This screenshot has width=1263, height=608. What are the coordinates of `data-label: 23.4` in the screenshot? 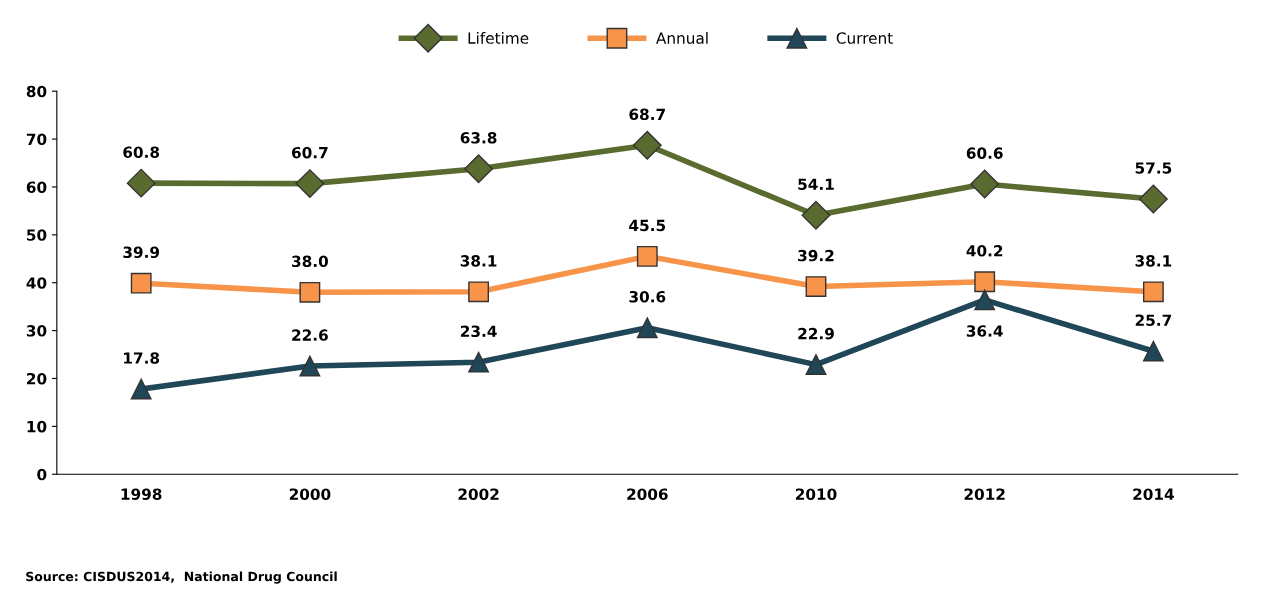 It's located at (478, 331).